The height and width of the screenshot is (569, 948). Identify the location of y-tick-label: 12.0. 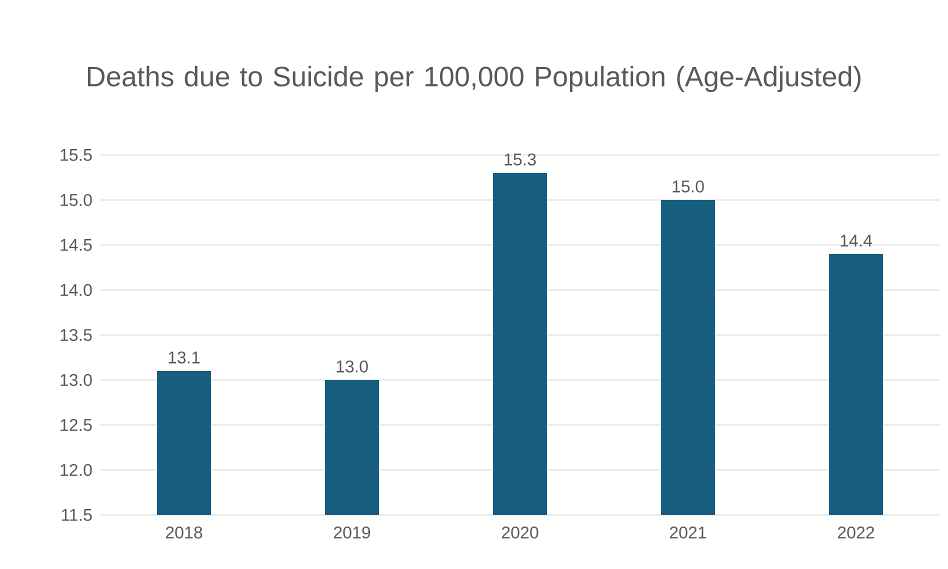
(76, 470).